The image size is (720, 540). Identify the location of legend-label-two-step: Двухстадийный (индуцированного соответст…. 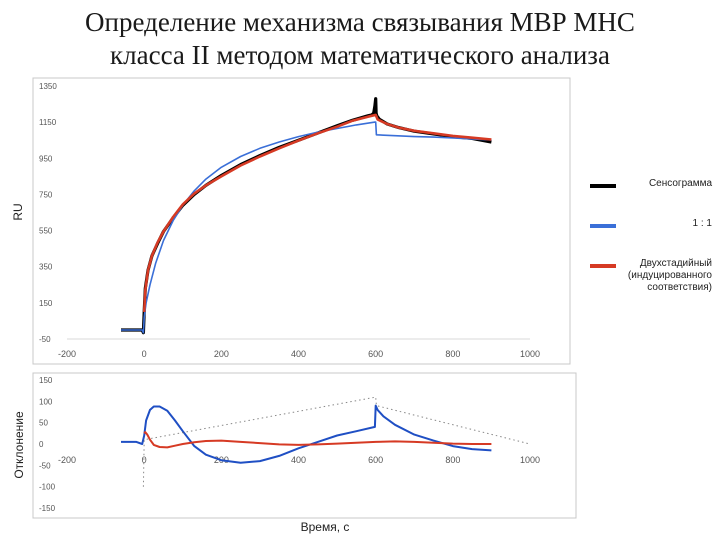
(669, 275).